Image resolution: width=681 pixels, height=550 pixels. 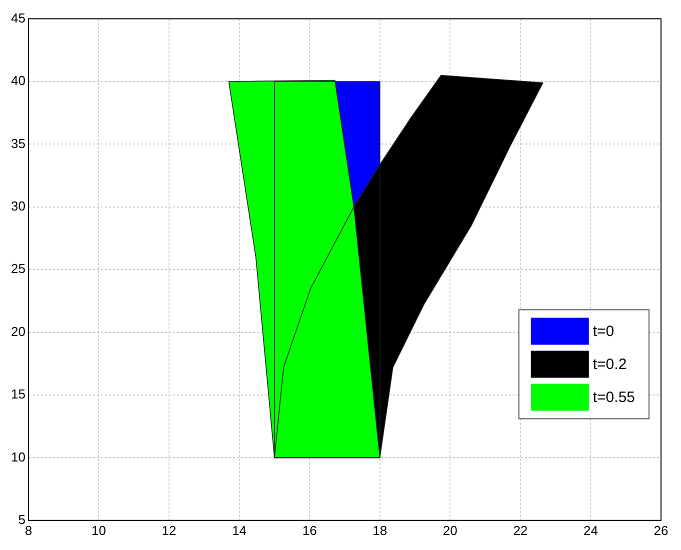 I want to click on x-tick-label: 10, so click(x=99, y=530).